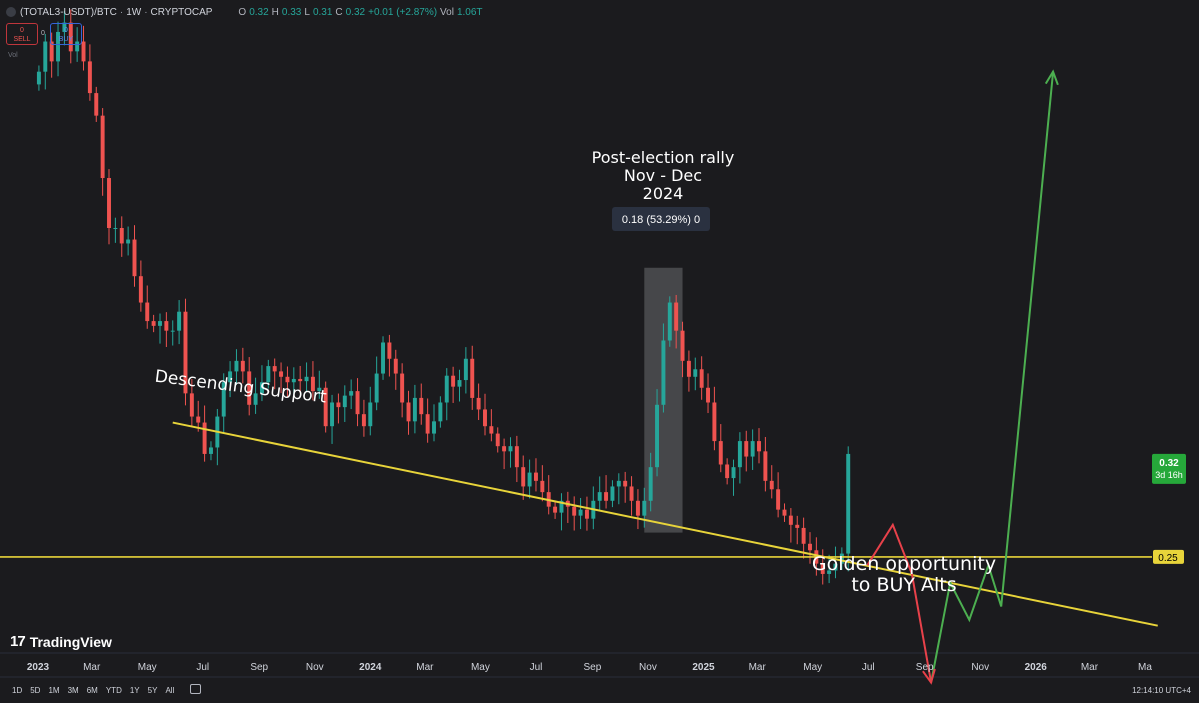 The height and width of the screenshot is (703, 1199). Describe the element at coordinates (152, 690) in the screenshot. I see `range-button-5y: 5Y` at that location.